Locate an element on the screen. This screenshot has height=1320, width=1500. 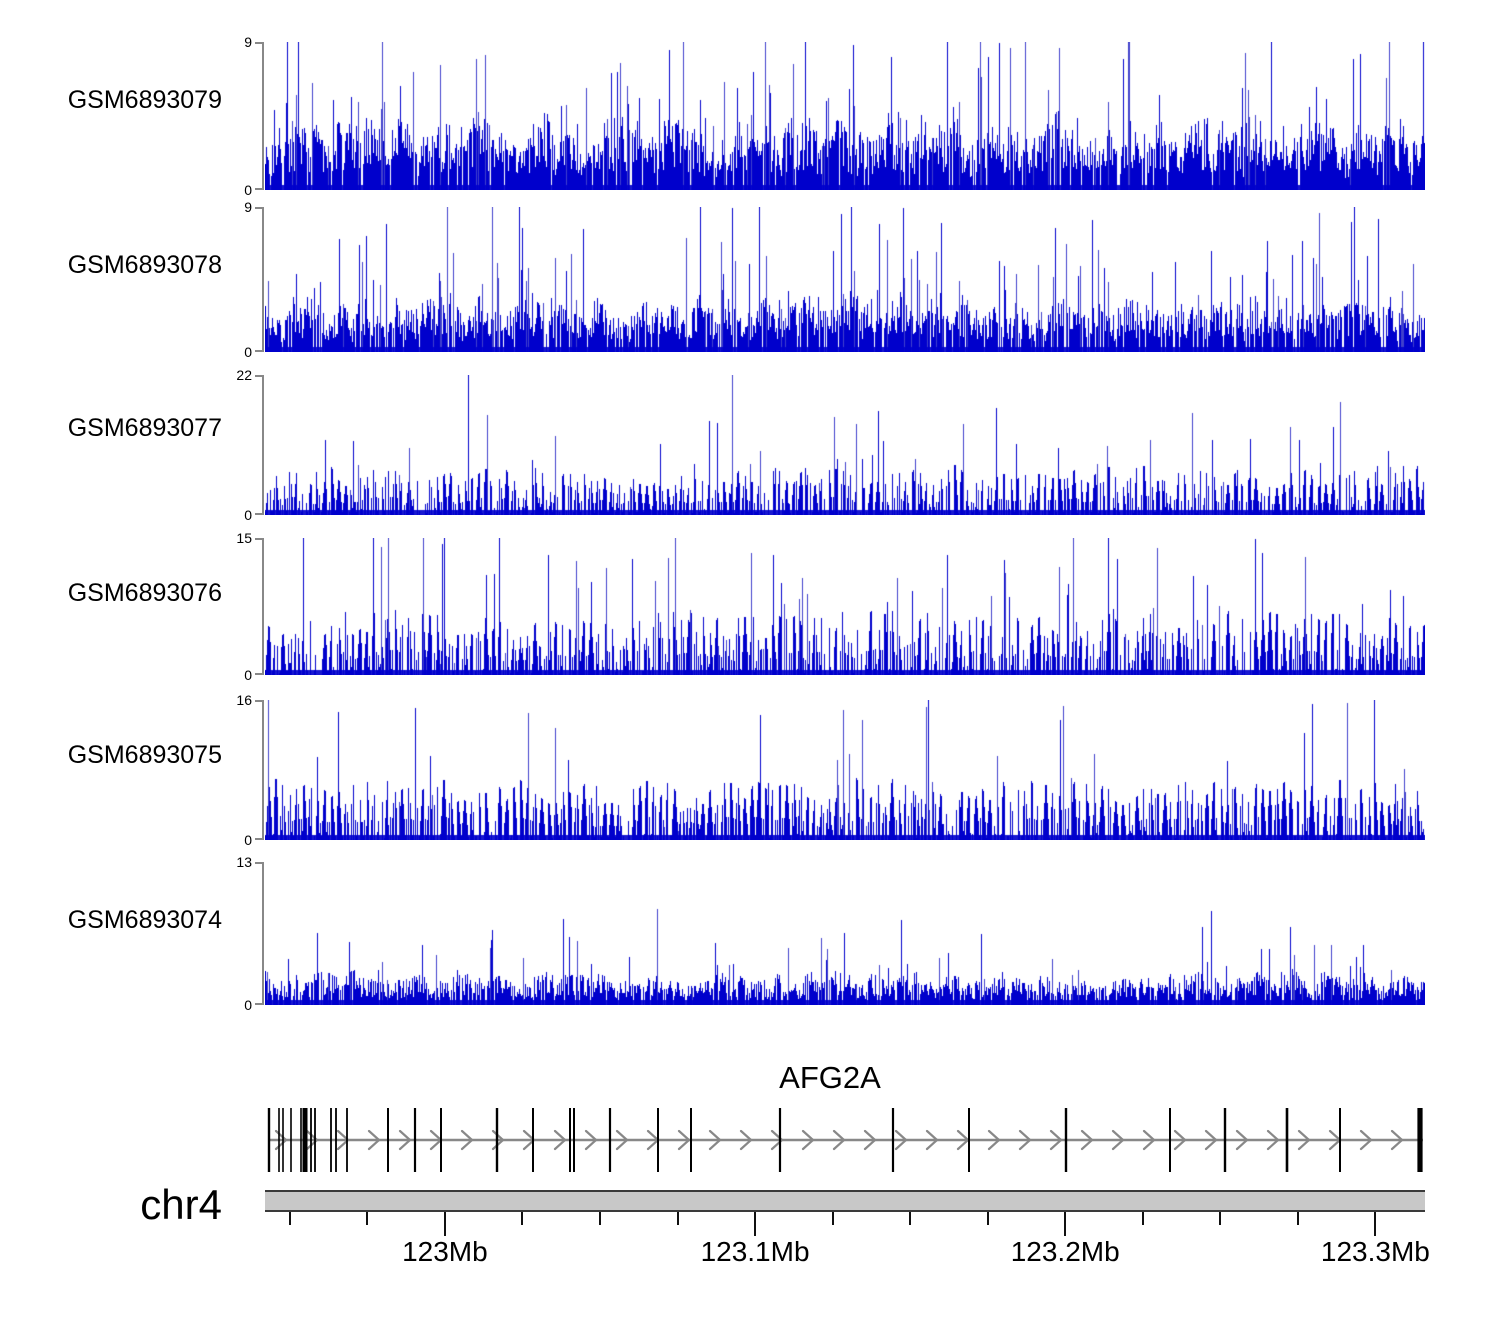
coverage-track: GSM6893078 9 0 is located at coordinates (750, 279).